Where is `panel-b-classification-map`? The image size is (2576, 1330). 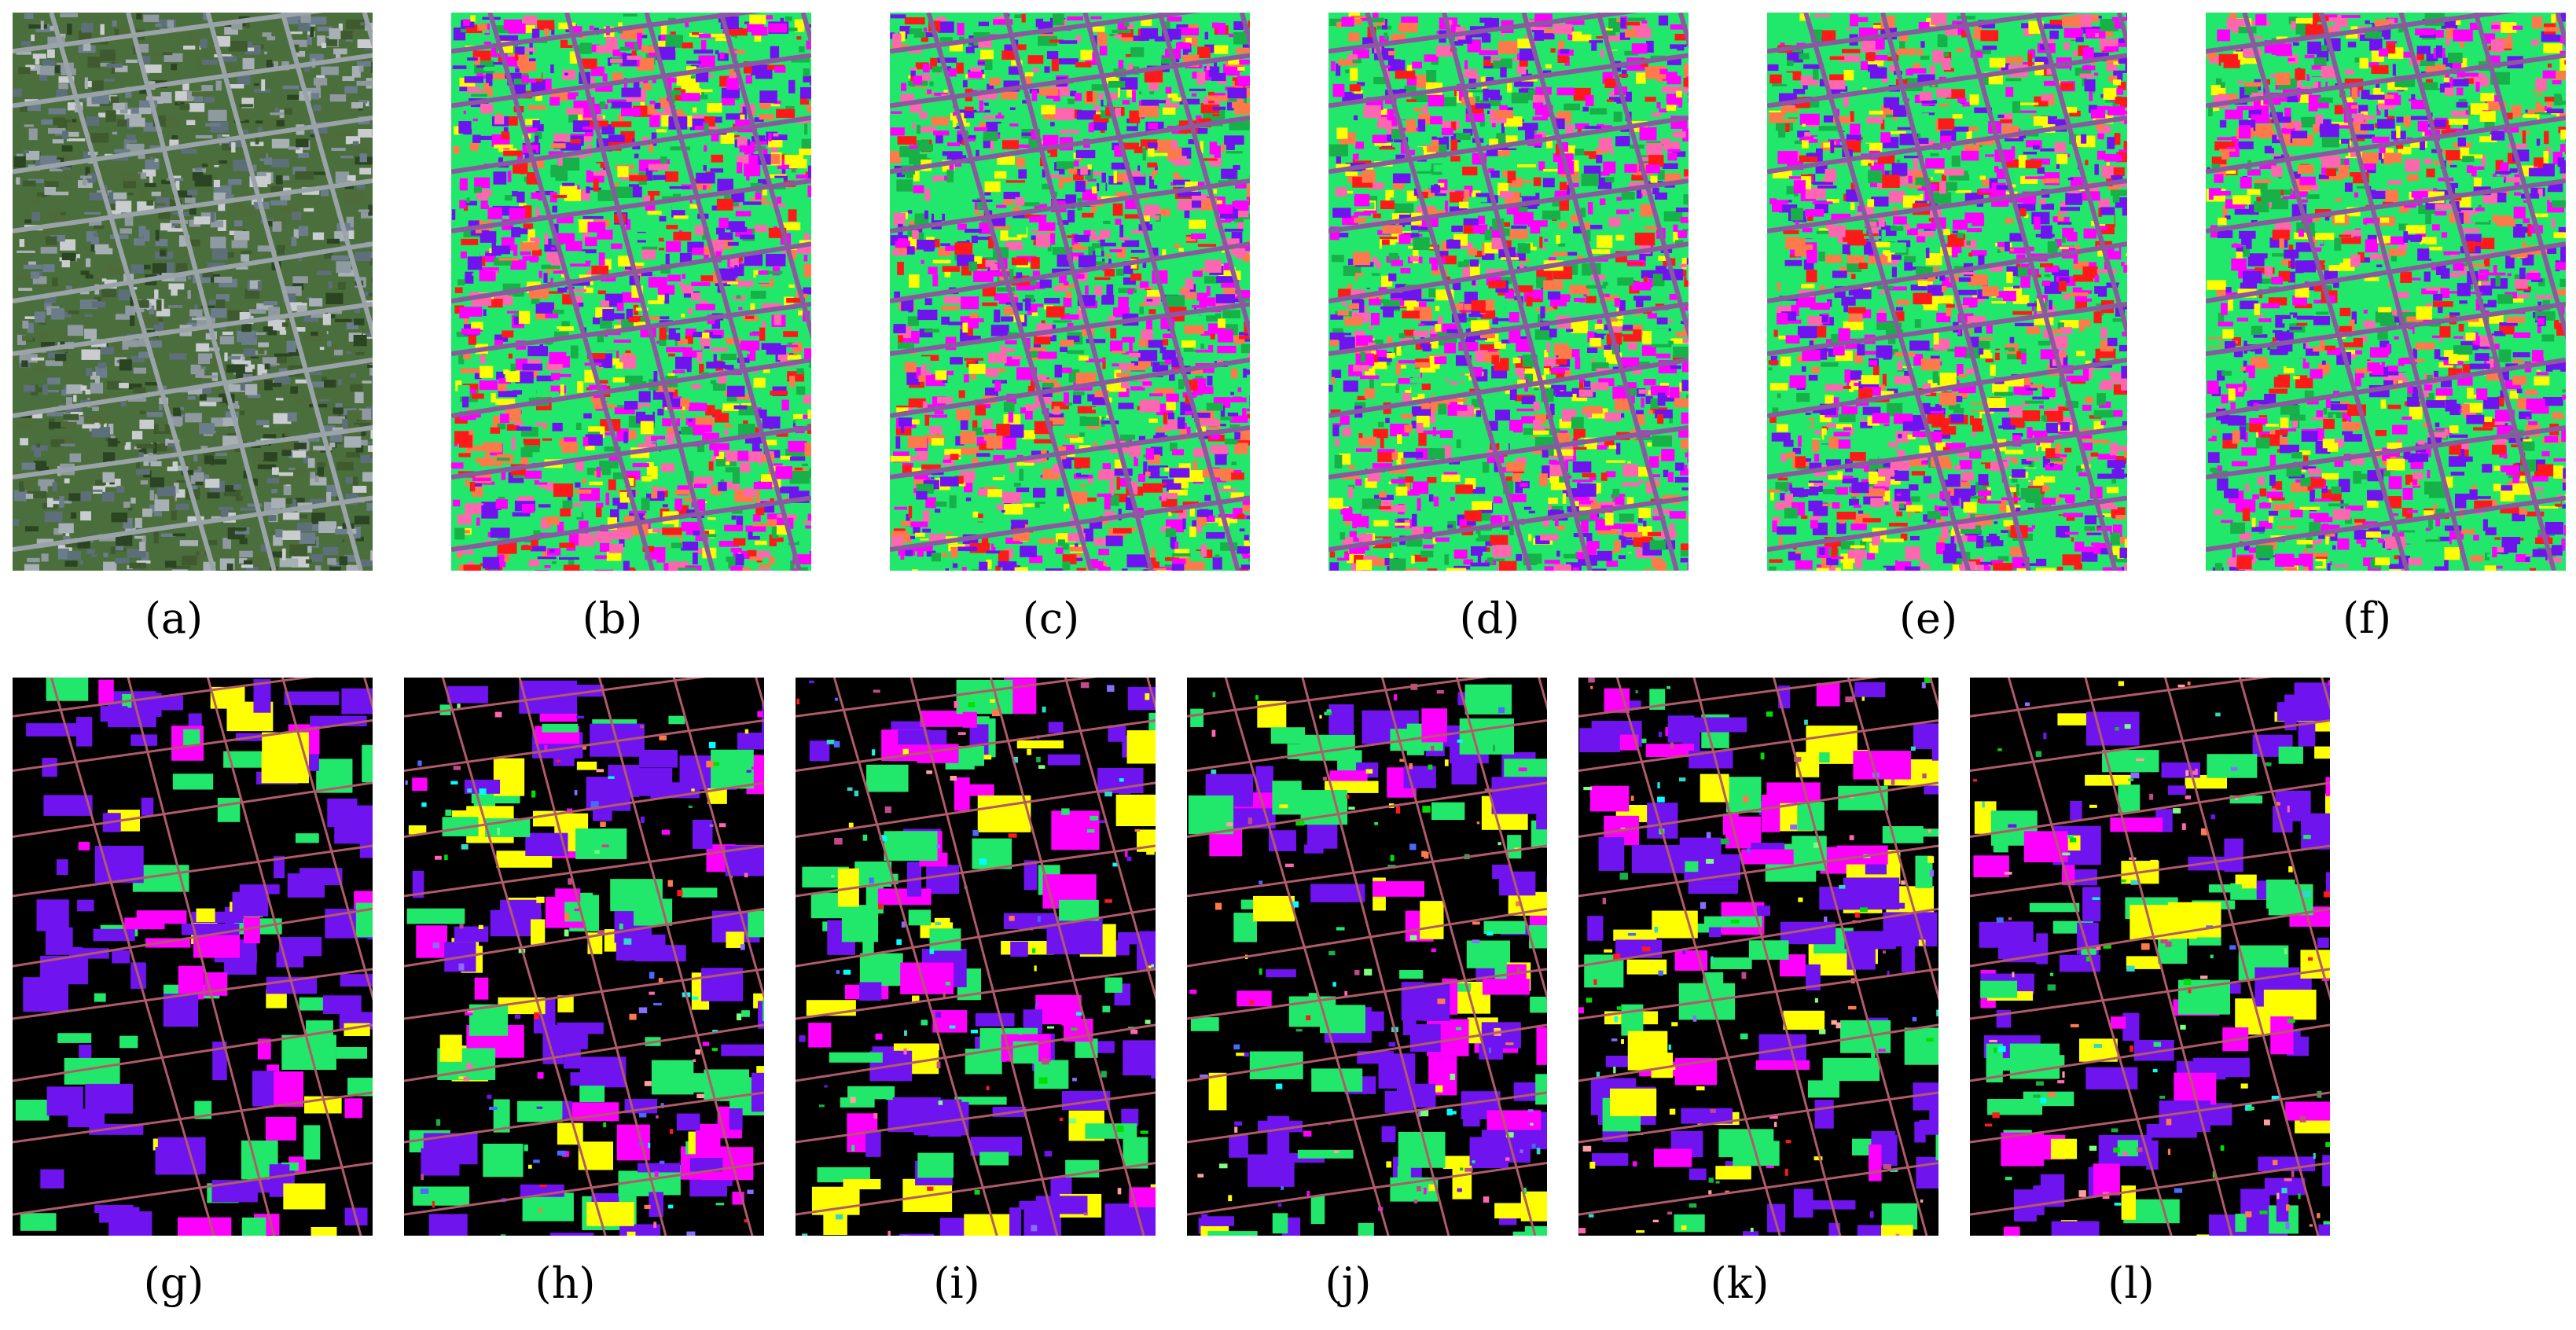 panel-b-classification-map is located at coordinates (631, 292).